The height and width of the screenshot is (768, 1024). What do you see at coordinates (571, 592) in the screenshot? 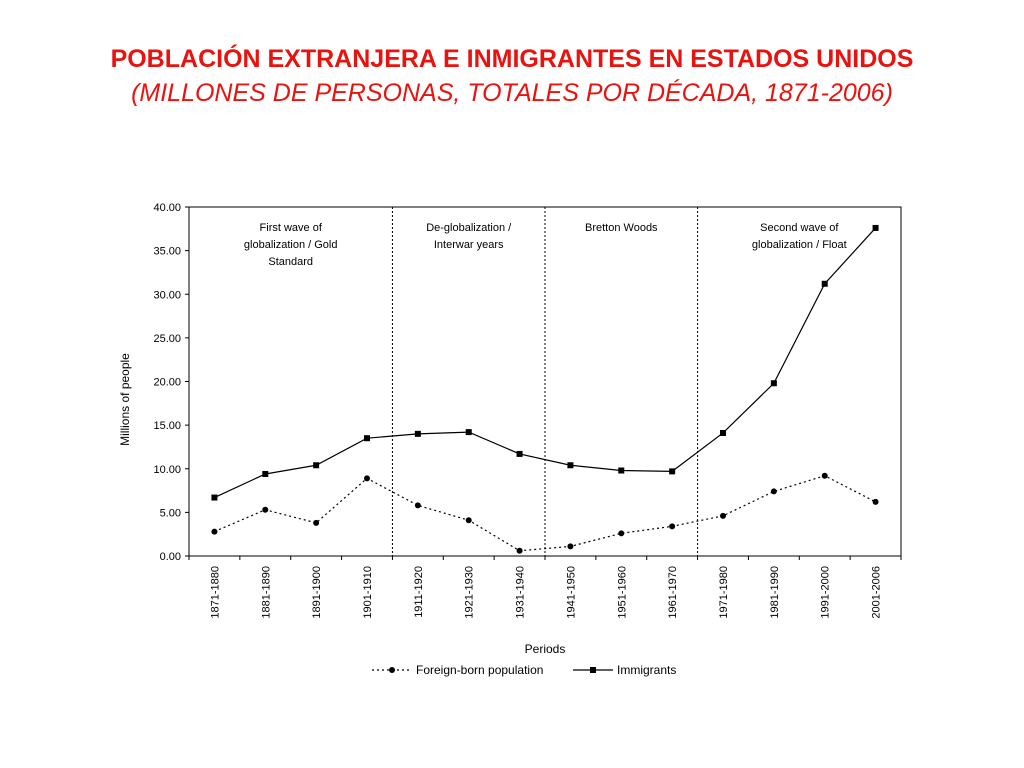
I see `x-tick-label: 1941-1950` at bounding box center [571, 592].